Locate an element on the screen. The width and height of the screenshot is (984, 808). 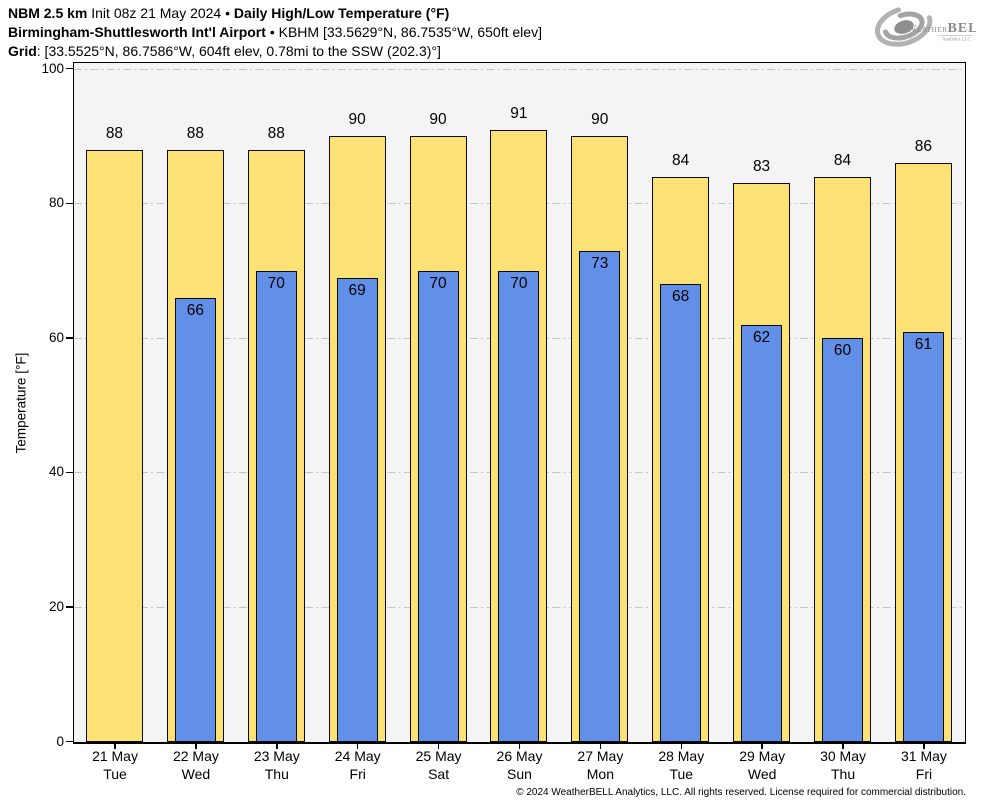
low-bar: 69 is located at coordinates (357, 509).